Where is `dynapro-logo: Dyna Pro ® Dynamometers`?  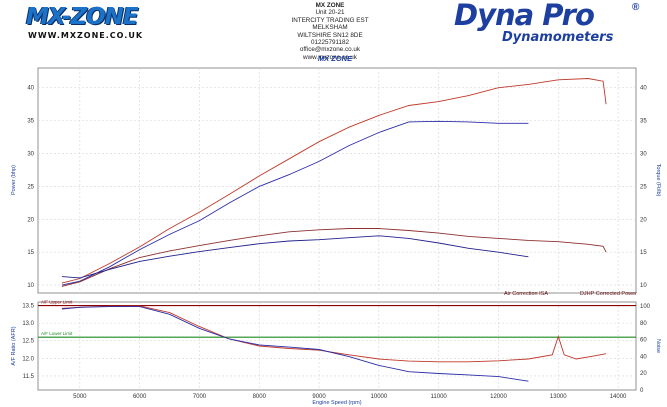 dynapro-logo: Dyna Pro ® Dynamometers is located at coordinates (556, 25).